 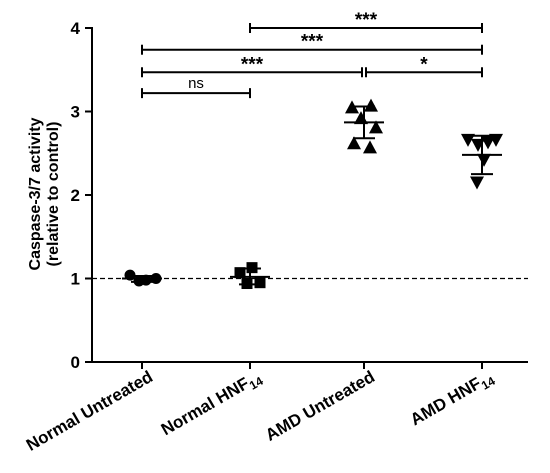 What do you see at coordinates (252, 64) in the screenshot?
I see `significance-label-1: ***` at bounding box center [252, 64].